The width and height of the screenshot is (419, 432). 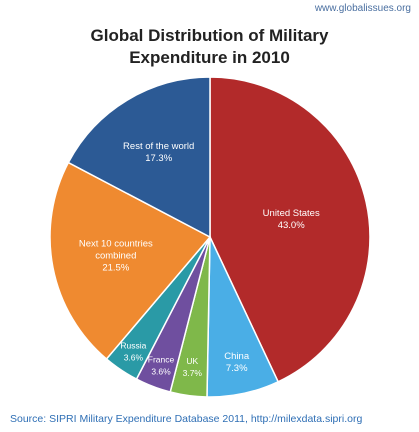 What do you see at coordinates (193, 367) in the screenshot?
I see `slice-label-uk: UK 3.7%` at bounding box center [193, 367].